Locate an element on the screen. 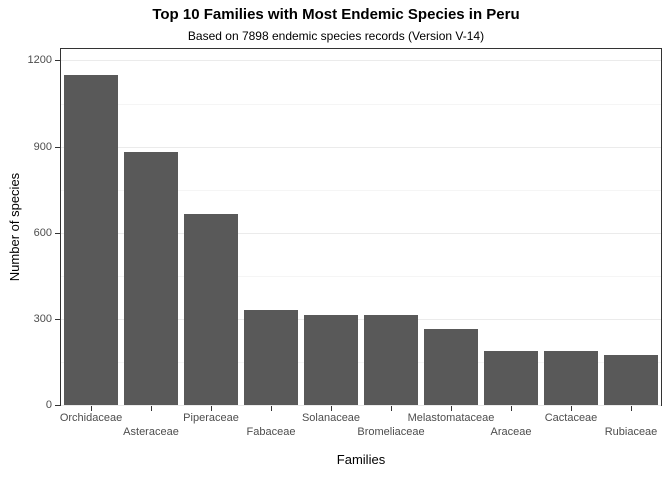 The width and height of the screenshot is (672, 480). x-tick-label: Fabaceae is located at coordinates (271, 432).